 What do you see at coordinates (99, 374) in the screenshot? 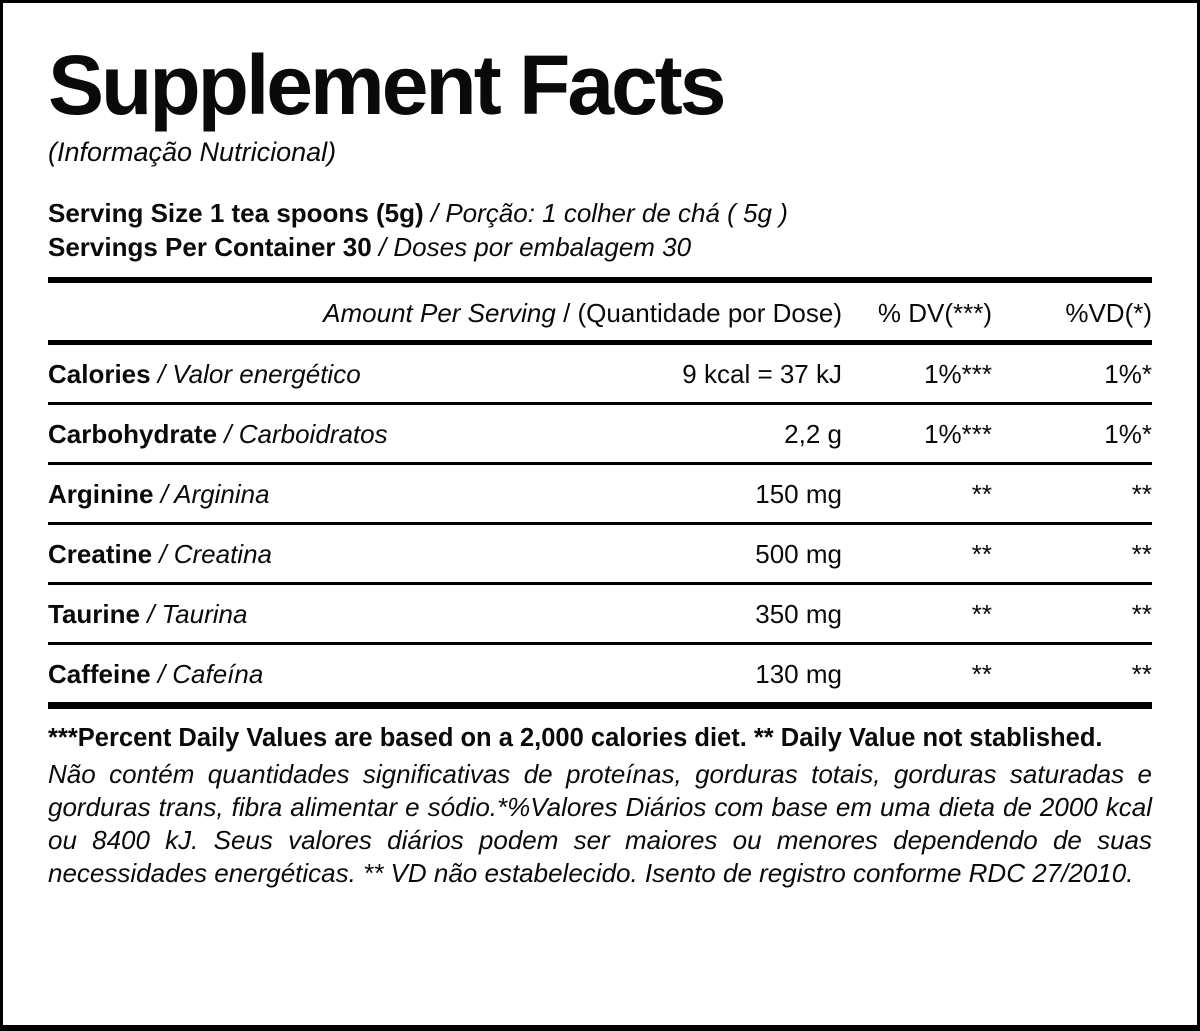
I see `row-name-en: Calories` at bounding box center [99, 374].